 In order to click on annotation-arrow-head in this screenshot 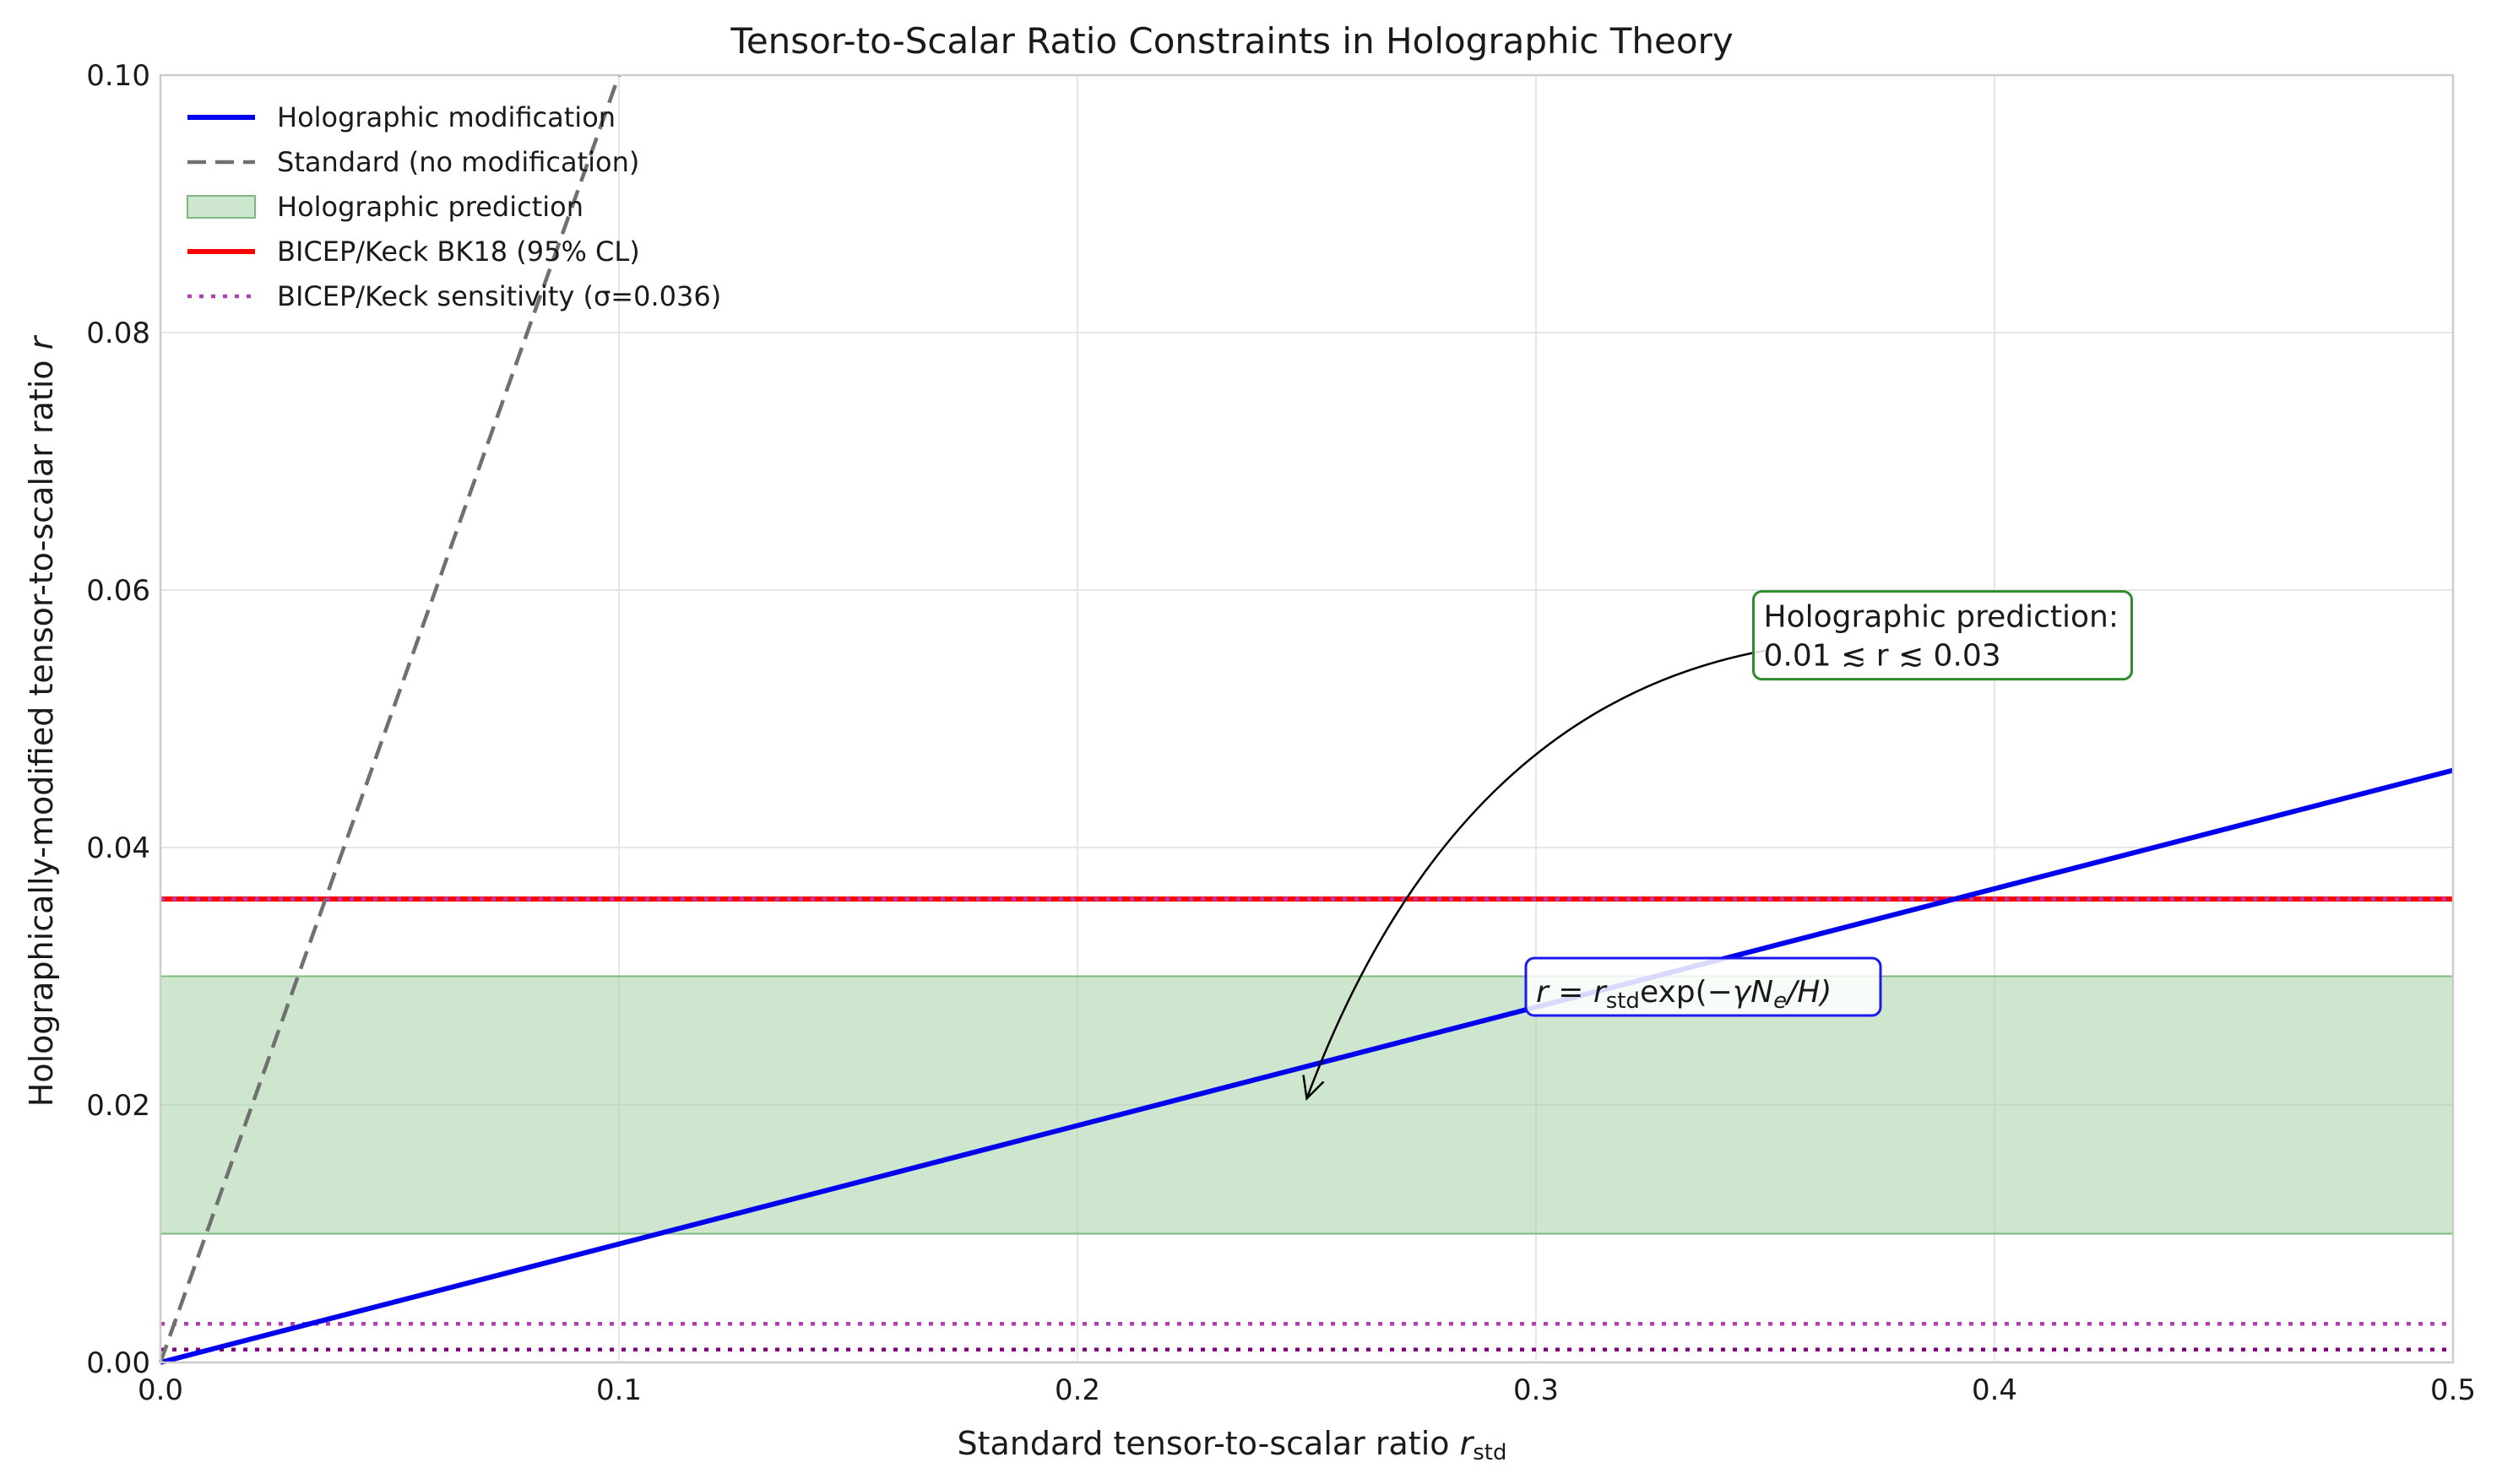, I will do `click(1313, 1088)`.